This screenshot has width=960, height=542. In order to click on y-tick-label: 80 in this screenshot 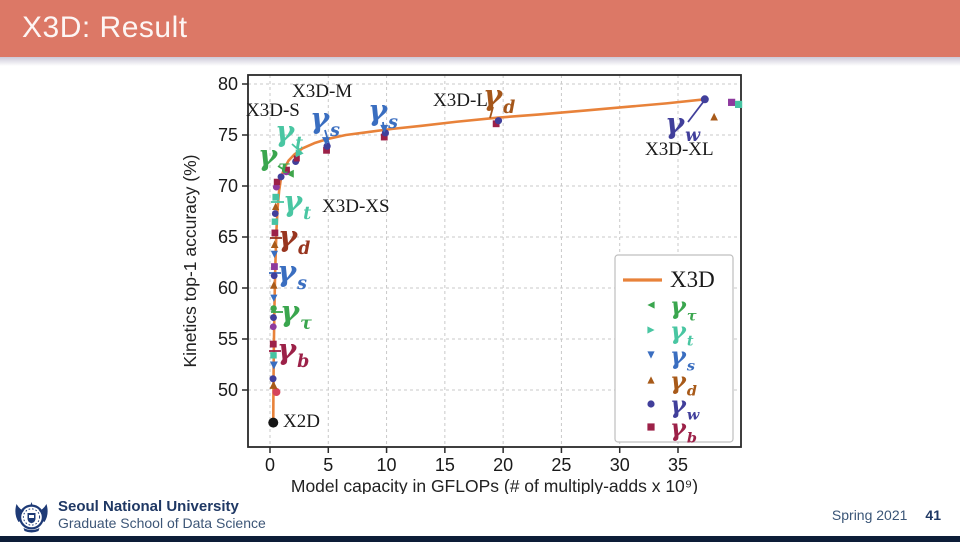, I will do `click(228, 84)`.